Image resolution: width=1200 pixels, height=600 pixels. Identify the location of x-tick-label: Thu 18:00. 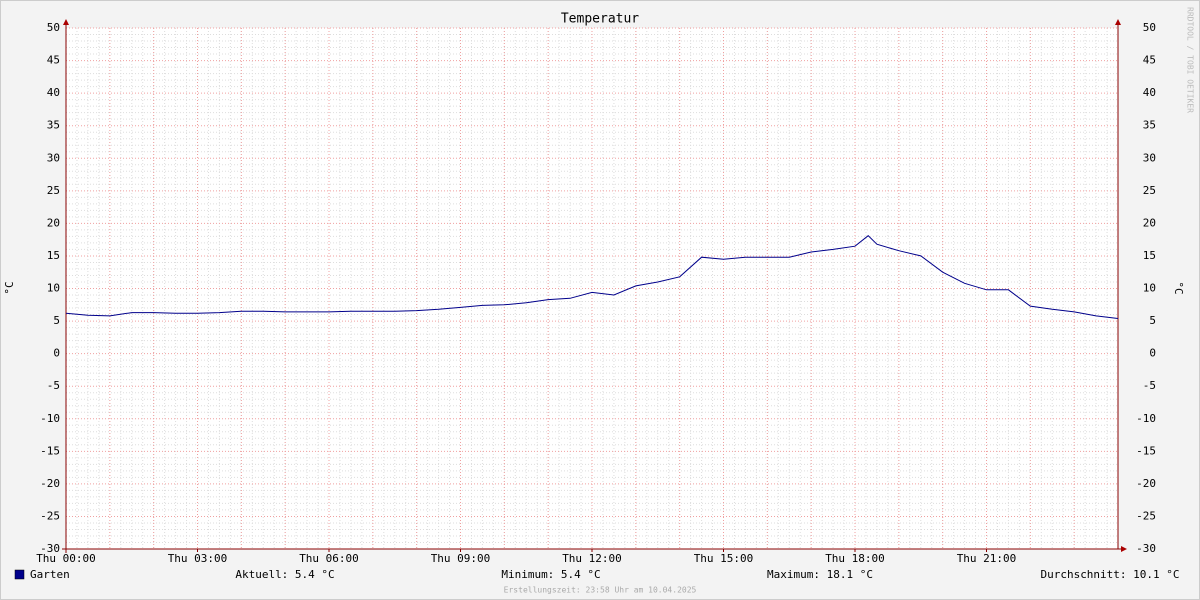
(855, 558).